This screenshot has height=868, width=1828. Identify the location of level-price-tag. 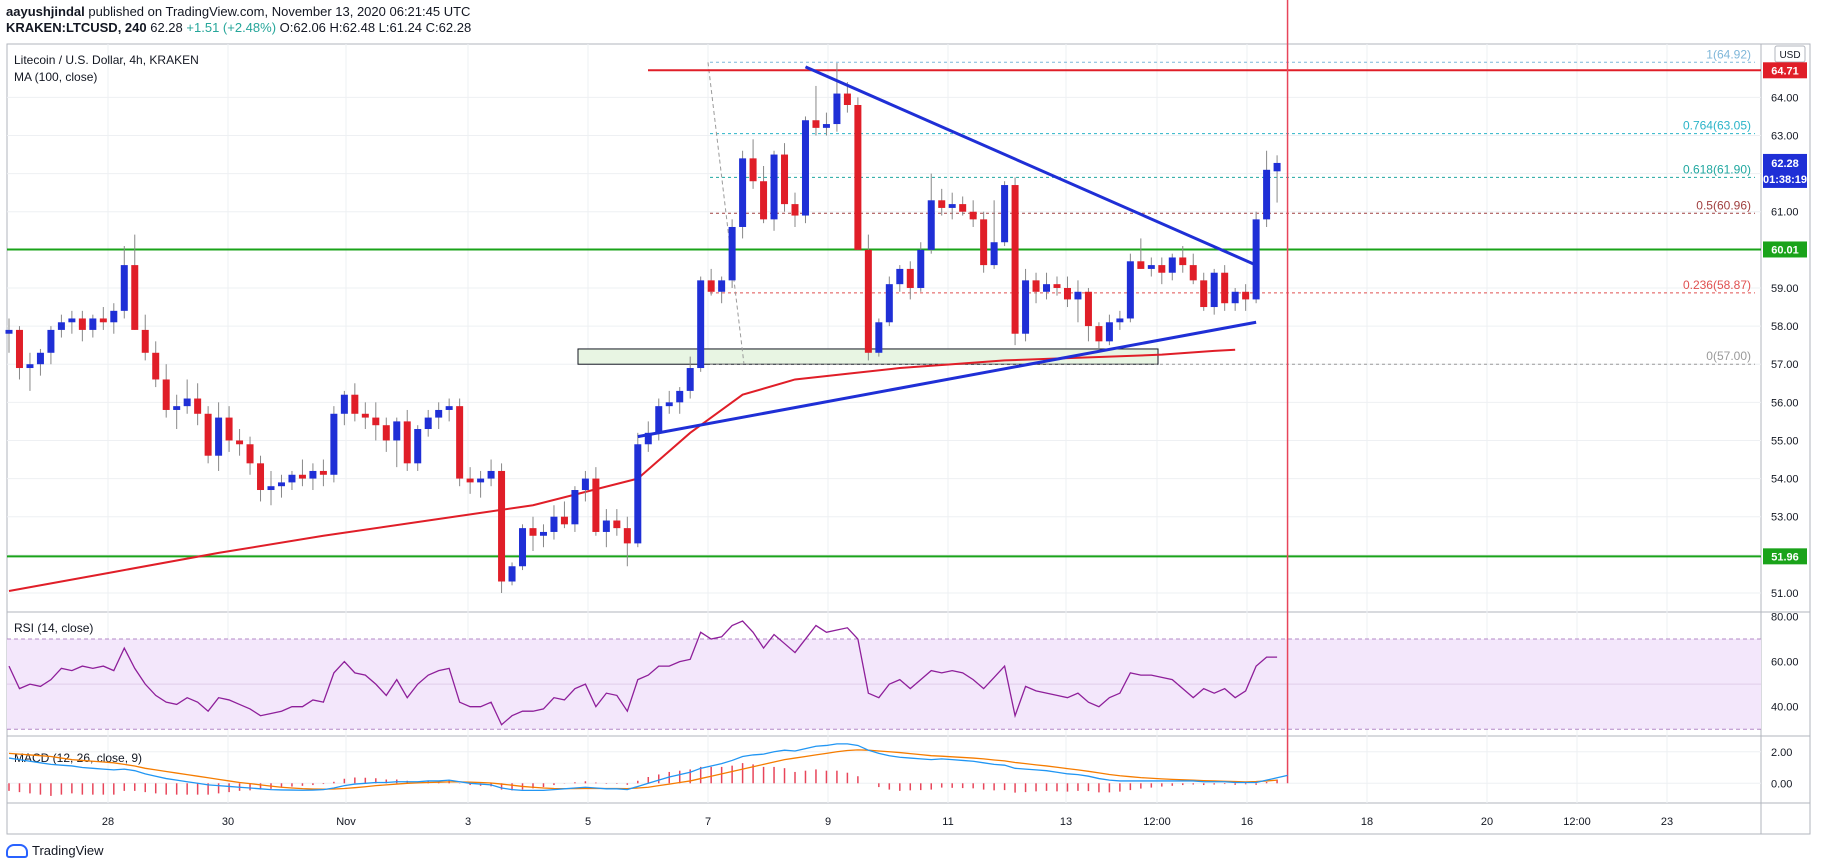
(1785, 70).